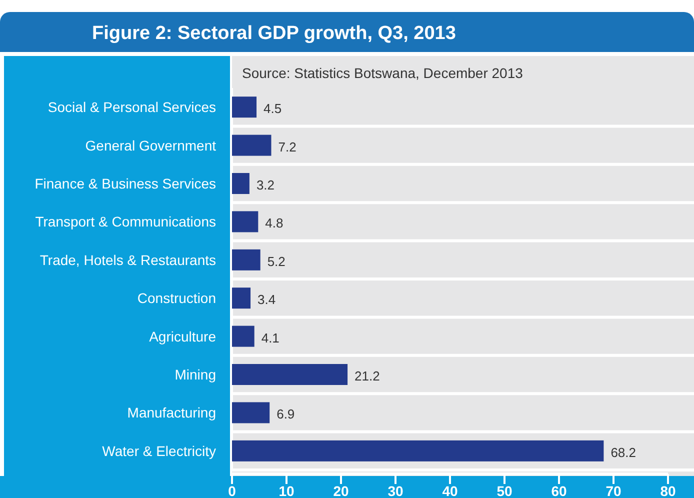 The width and height of the screenshot is (694, 498). I want to click on y-tick-label: Transport & Communications, so click(125, 222).